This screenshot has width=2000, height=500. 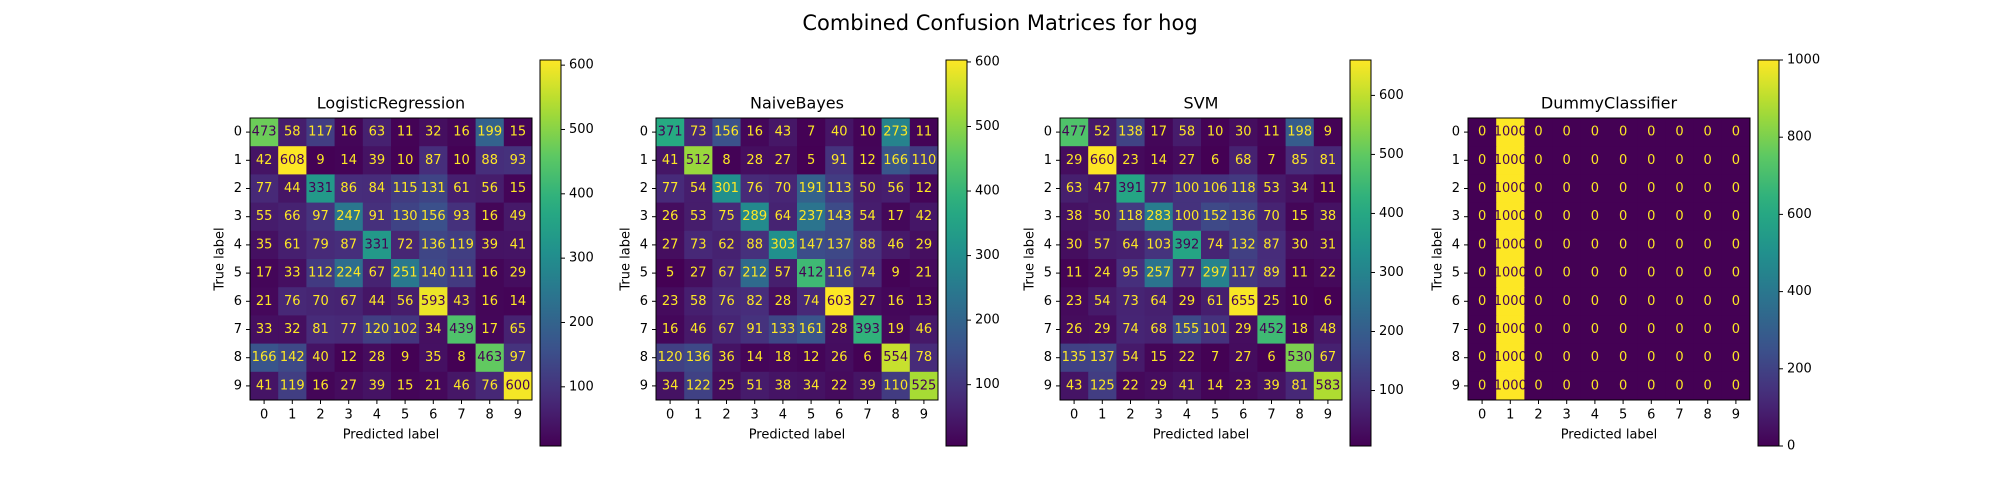 I want to click on cell-label: 93, so click(x=461, y=216).